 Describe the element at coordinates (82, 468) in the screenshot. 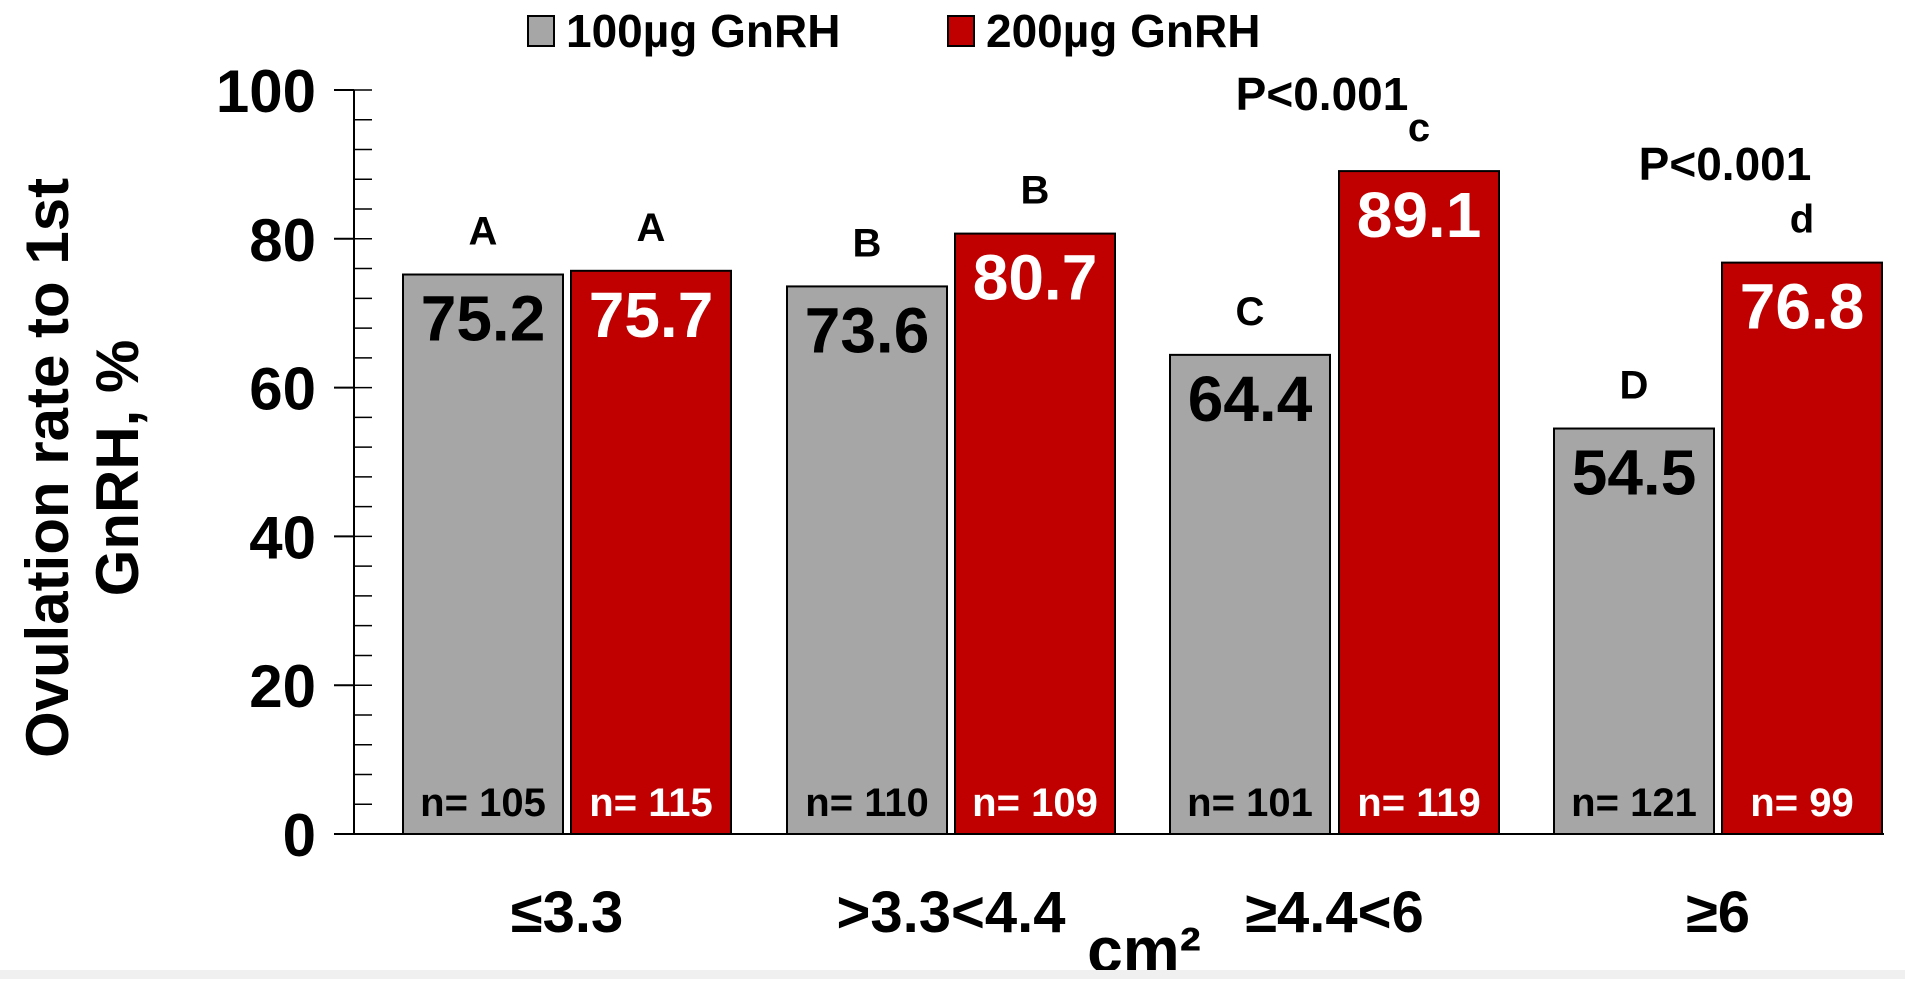

I see `y-axis-title: Ovulation rate to 1stGnRH, %` at that location.